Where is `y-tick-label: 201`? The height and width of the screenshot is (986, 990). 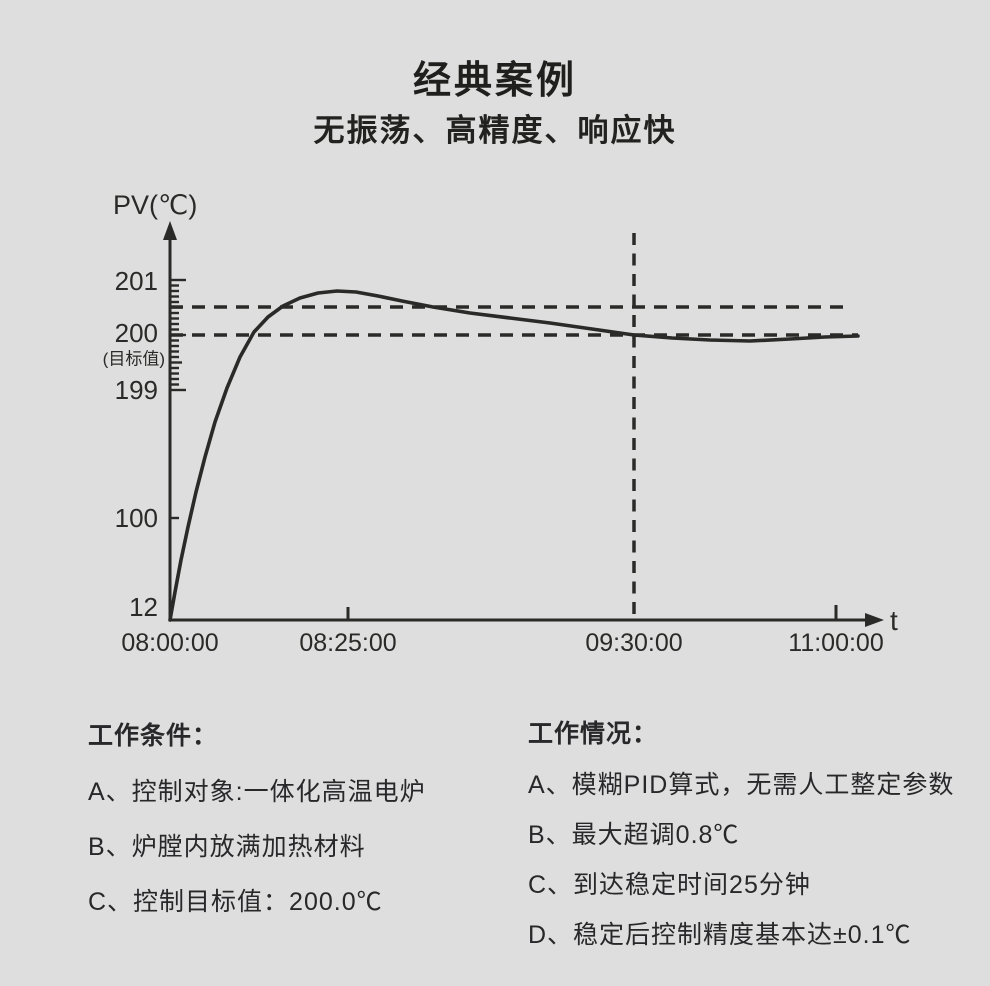 y-tick-label: 201 is located at coordinates (136, 281).